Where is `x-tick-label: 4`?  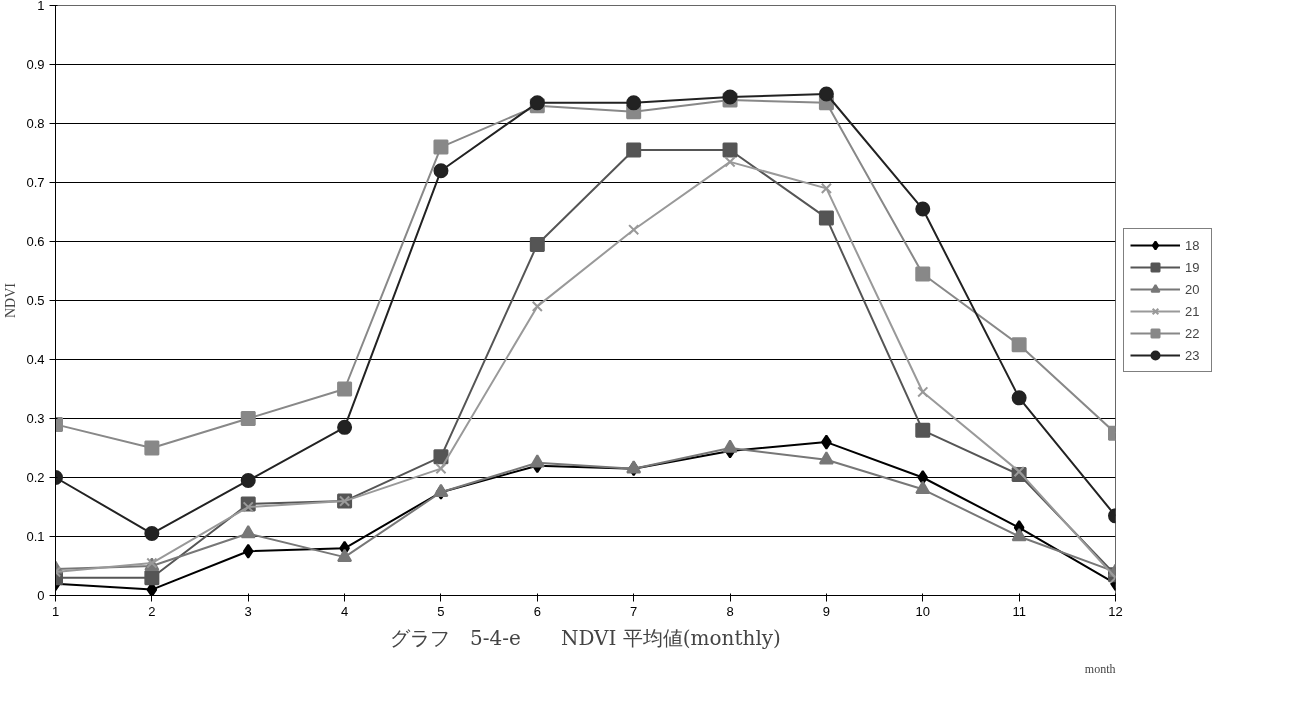 x-tick-label: 4 is located at coordinates (344, 611).